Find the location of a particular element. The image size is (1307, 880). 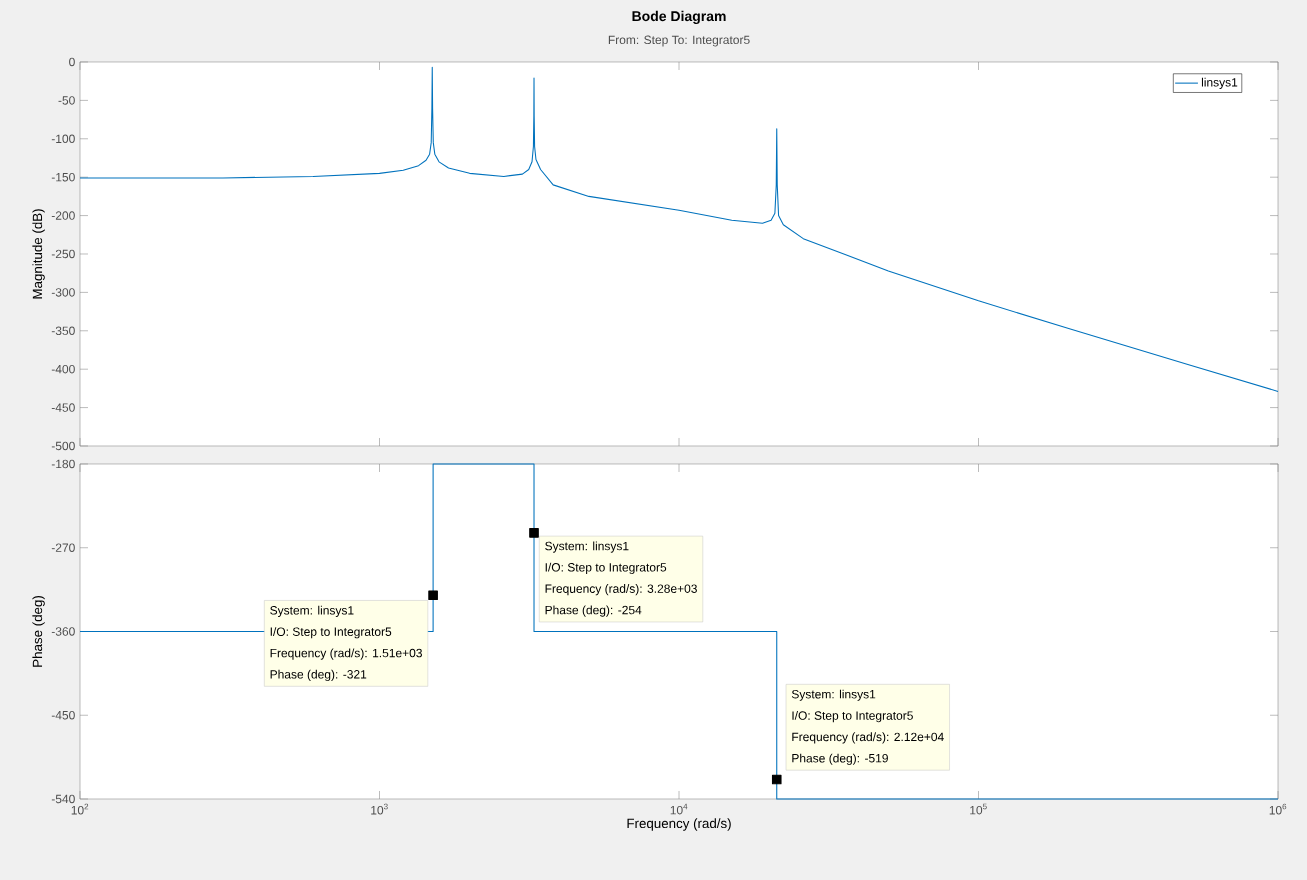

x-tick-label: 10$^{4}$ is located at coordinates (679, 809).